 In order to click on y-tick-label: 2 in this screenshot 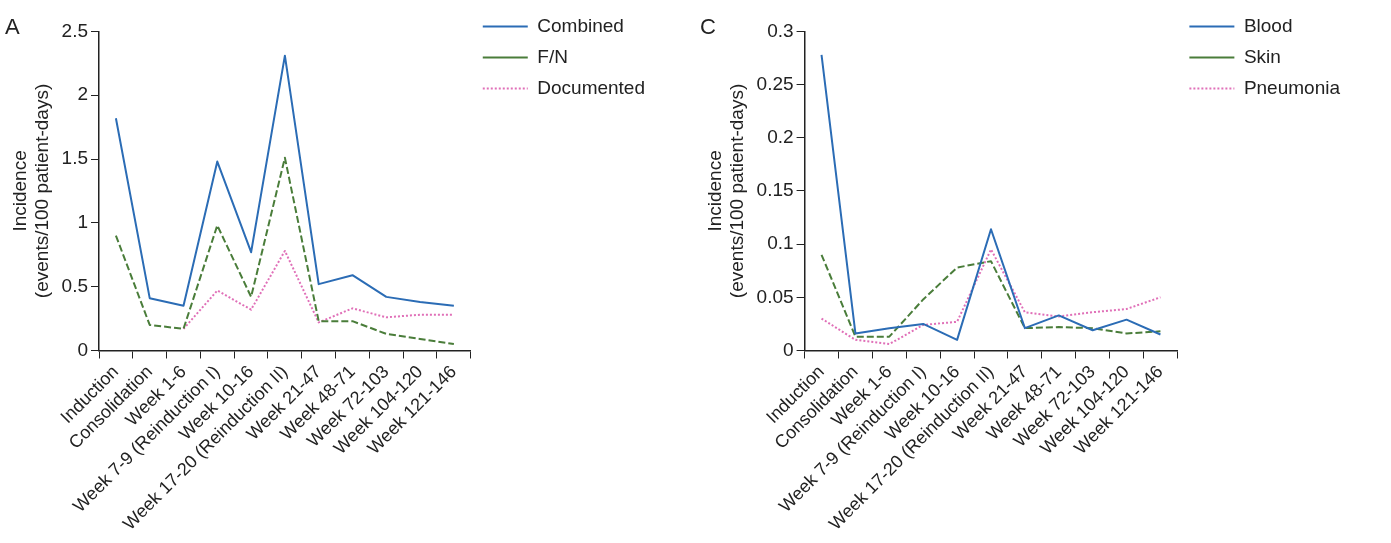, I will do `click(83, 94)`.